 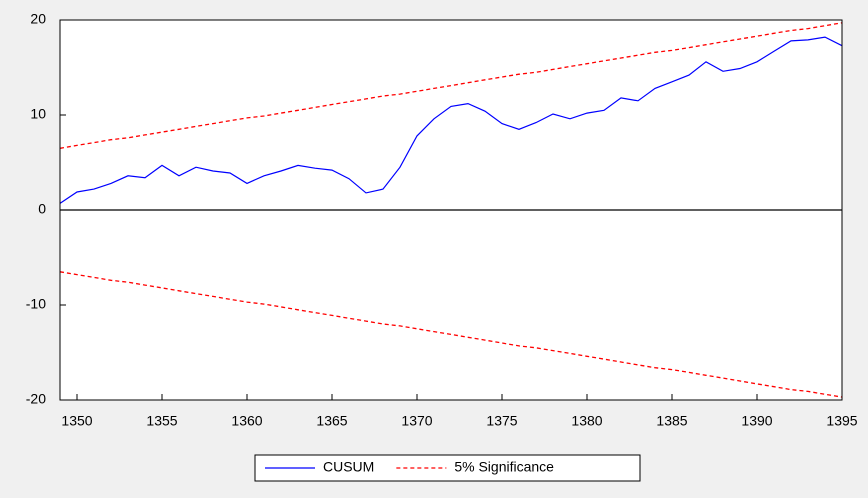 I want to click on legend-label: CUSUM, so click(x=348, y=467).